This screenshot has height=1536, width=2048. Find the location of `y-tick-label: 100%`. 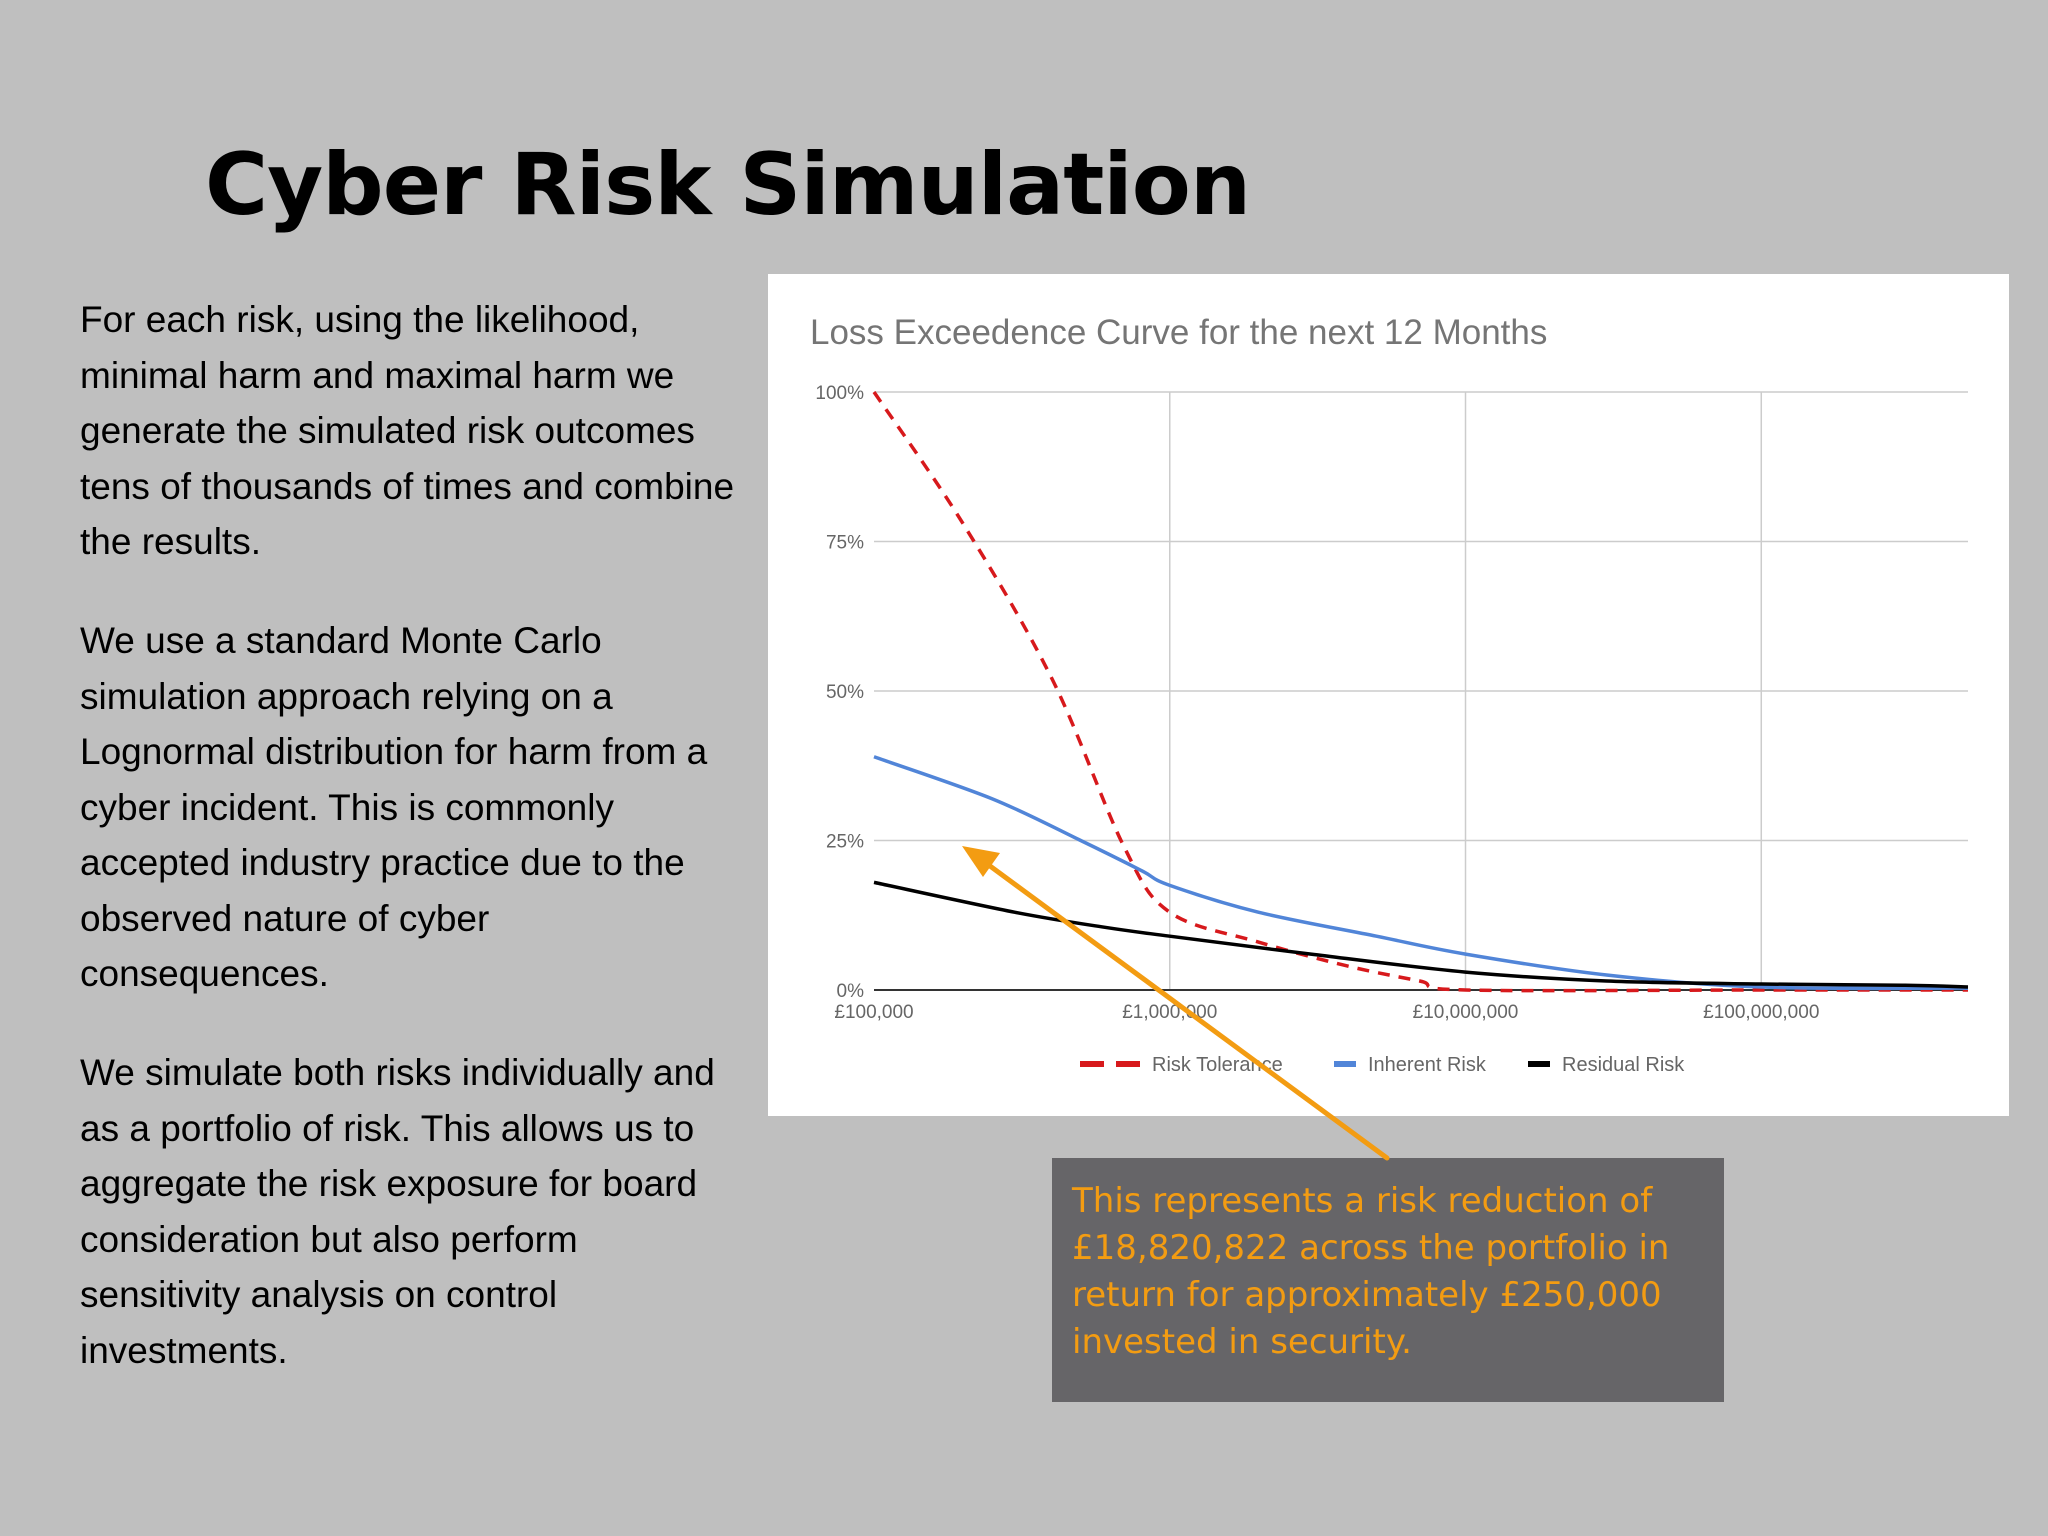

y-tick-label: 100% is located at coordinates (839, 393).